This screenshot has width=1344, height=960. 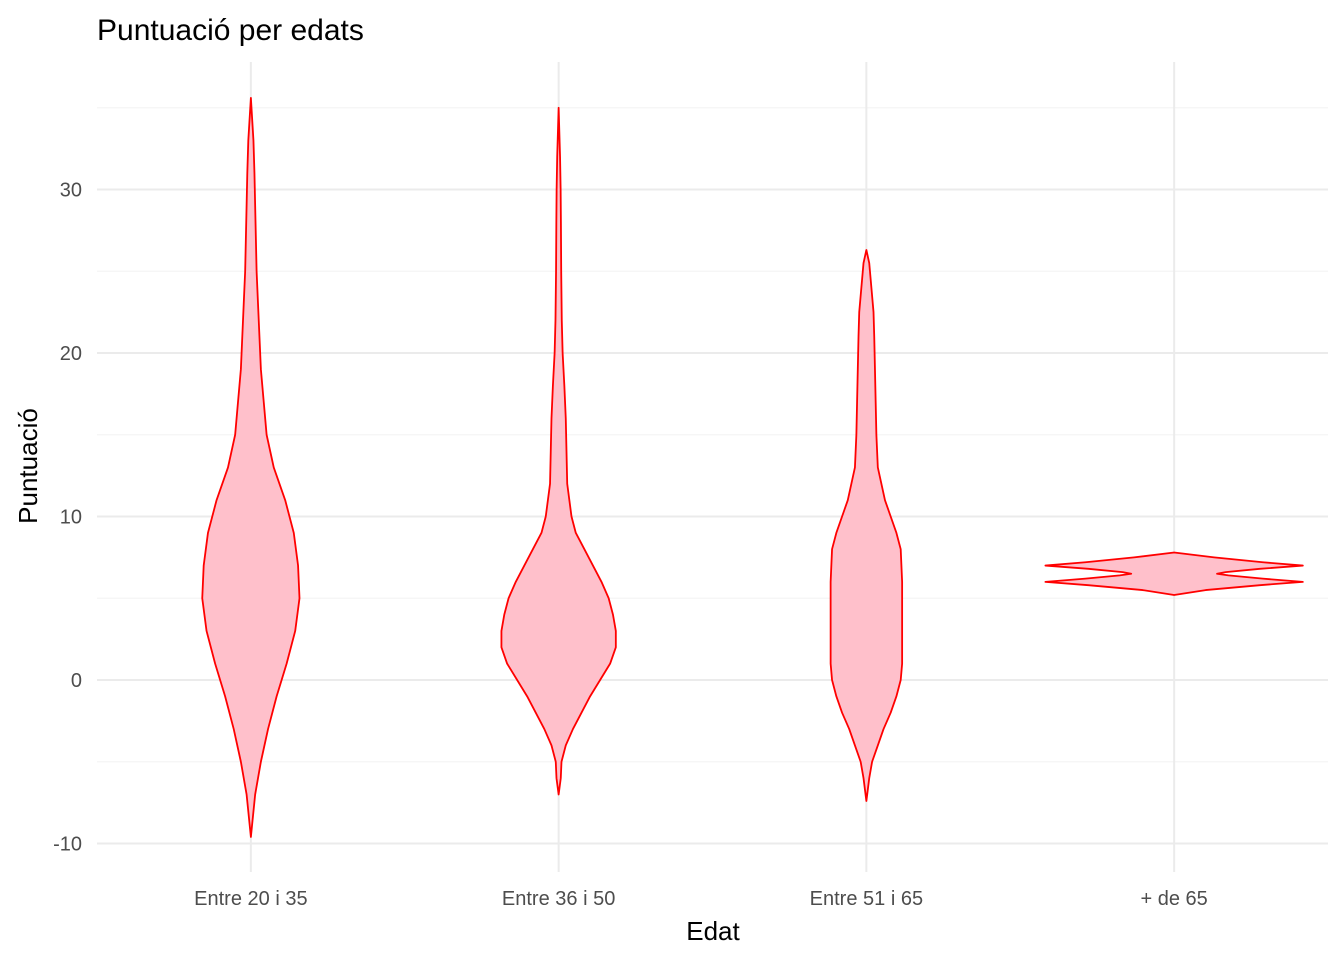 I want to click on y-tick-label: 0, so click(x=76, y=681).